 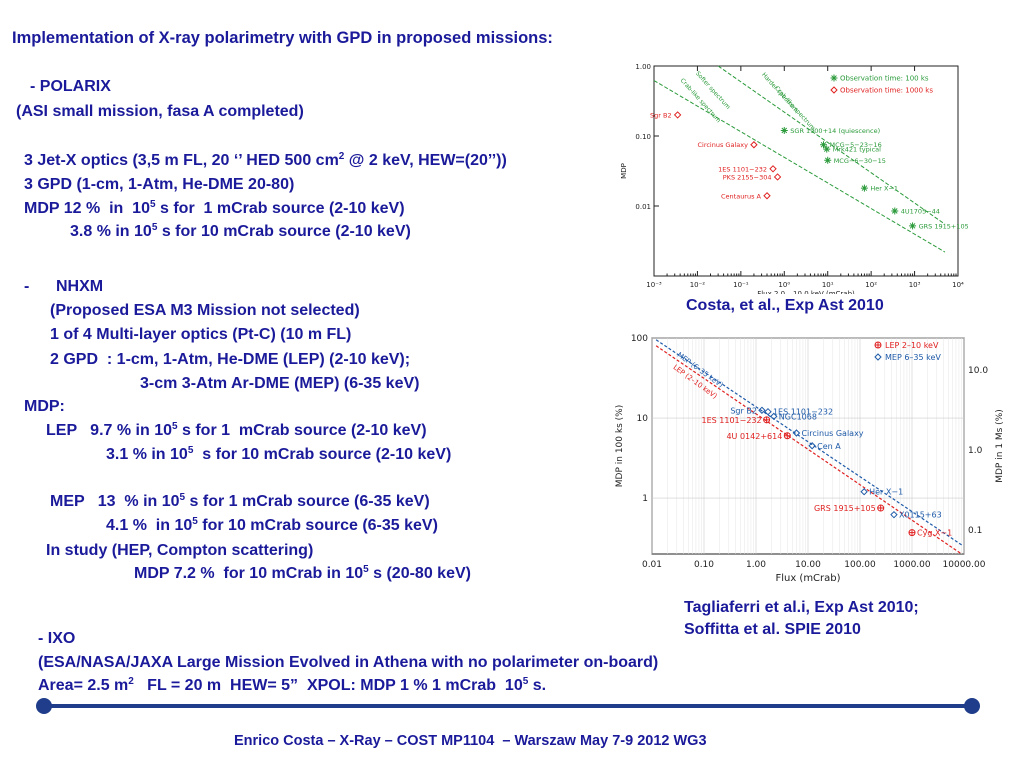 What do you see at coordinates (762, 410) in the screenshot?
I see `mep-point-sgr-b2` at bounding box center [762, 410].